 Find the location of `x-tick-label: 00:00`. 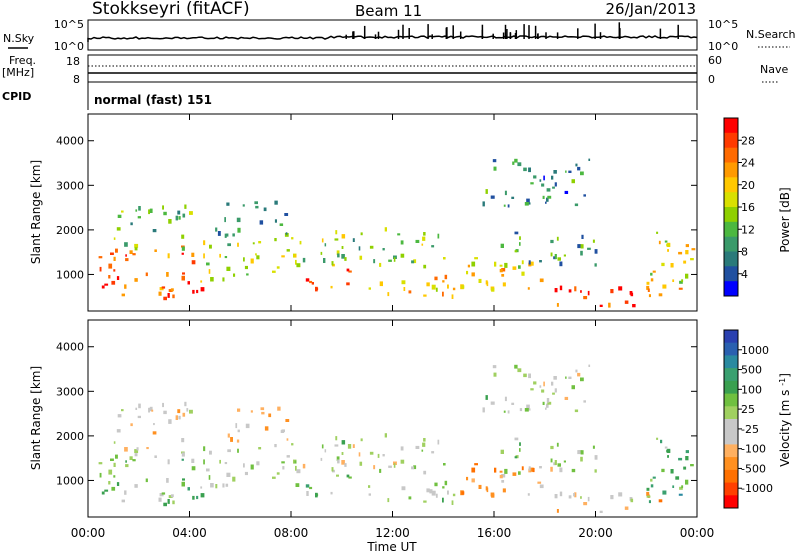

x-tick-label: 00:00 is located at coordinates (697, 533).